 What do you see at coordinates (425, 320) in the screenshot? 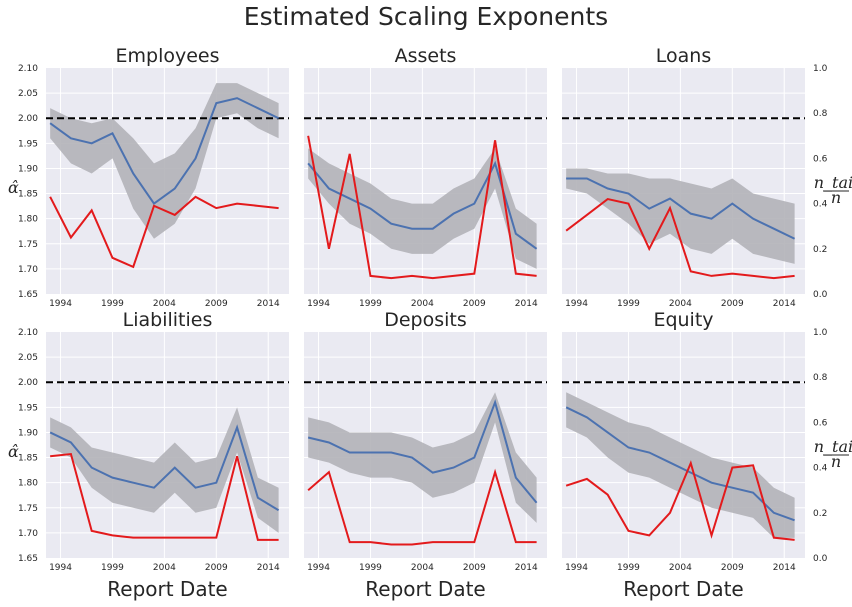
I see `panel-title: Deposits` at bounding box center [425, 320].